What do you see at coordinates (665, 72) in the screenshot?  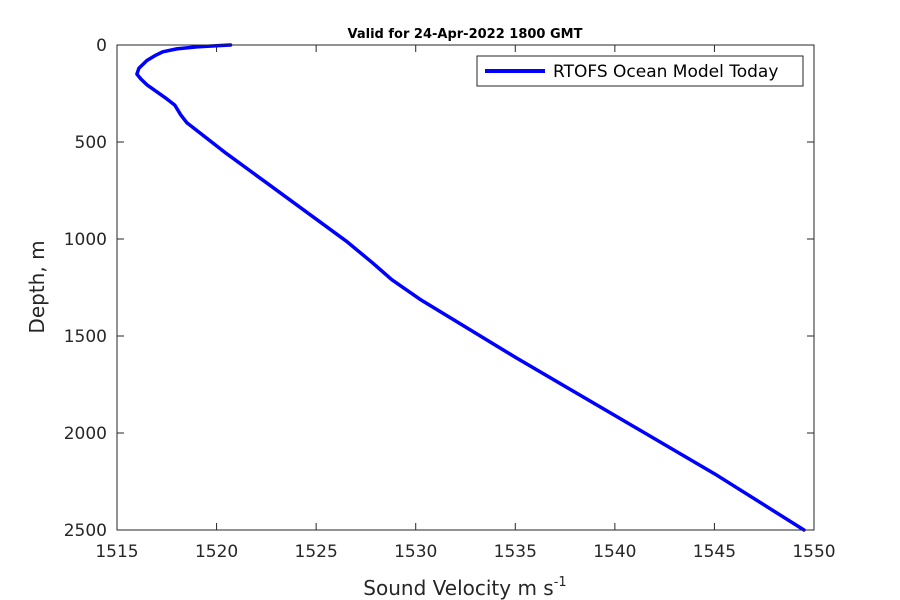 I see `legend-label: RTOFS Ocean Model Today` at bounding box center [665, 72].